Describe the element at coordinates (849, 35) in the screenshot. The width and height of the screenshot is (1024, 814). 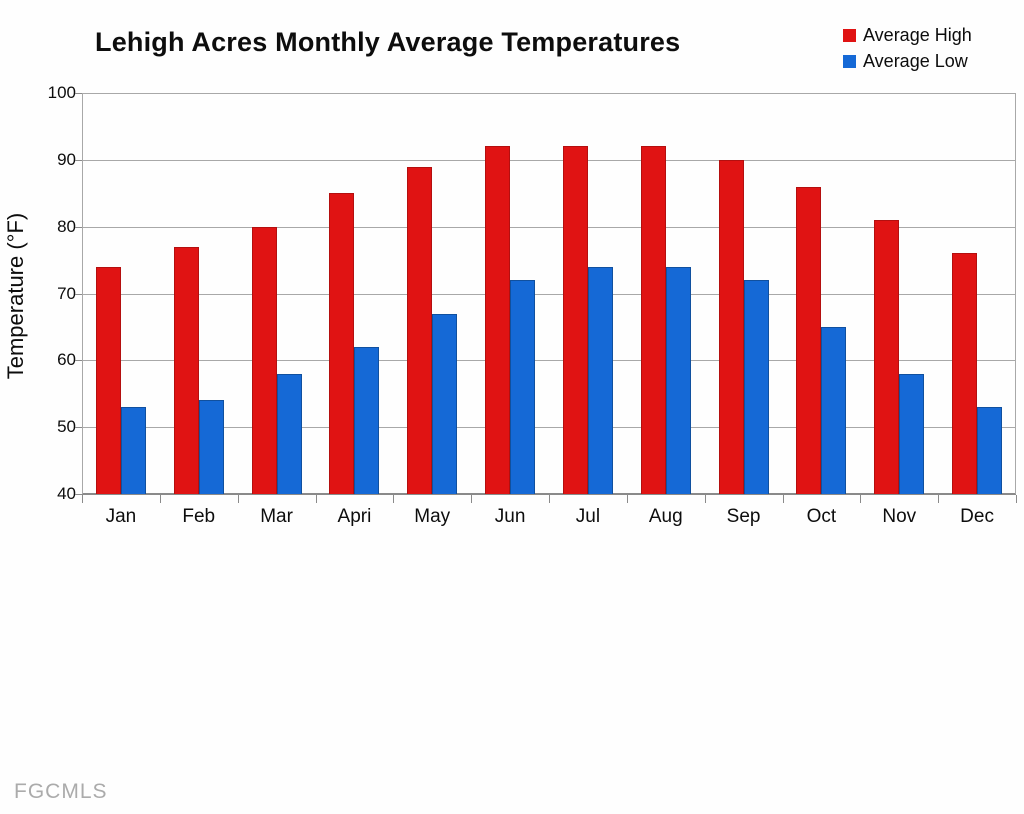
I see `legend-swatch-high-icon` at that location.